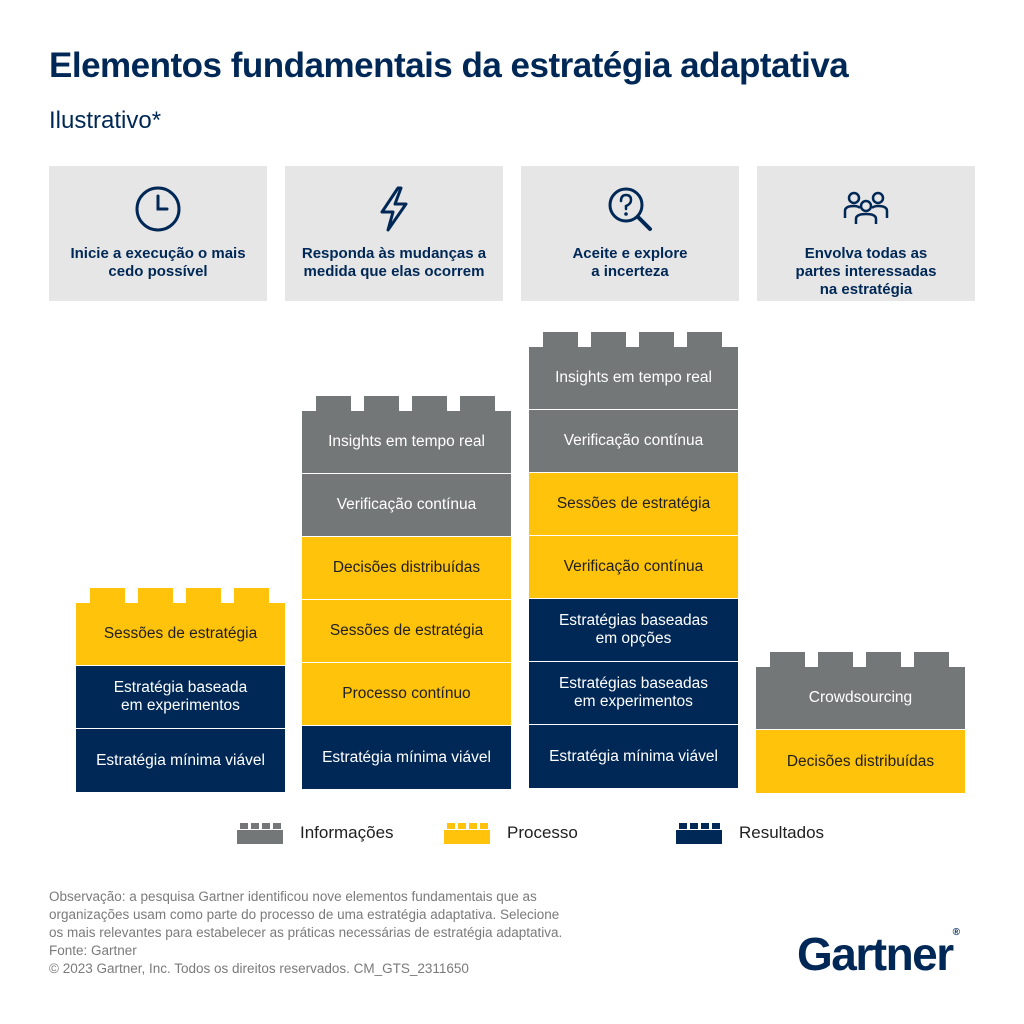  What do you see at coordinates (158, 262) in the screenshot?
I see `card-label: Inicie a execução o mais cedo possível` at bounding box center [158, 262].